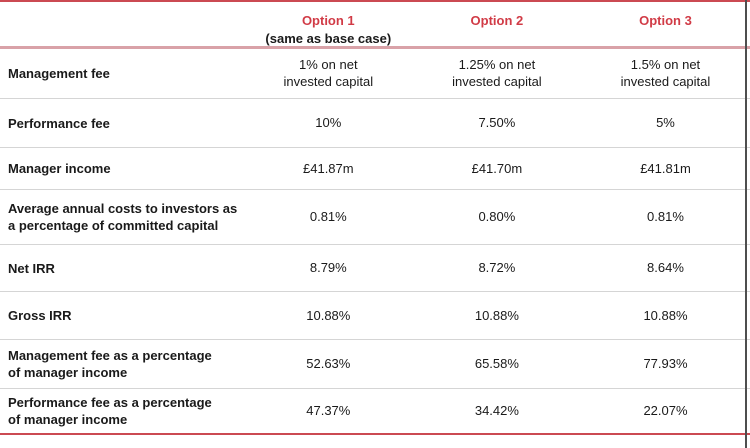  Describe the element at coordinates (375, 123) in the screenshot. I see `table-row-performance-fee: Performance fee 10% 7.50% 5%` at that location.